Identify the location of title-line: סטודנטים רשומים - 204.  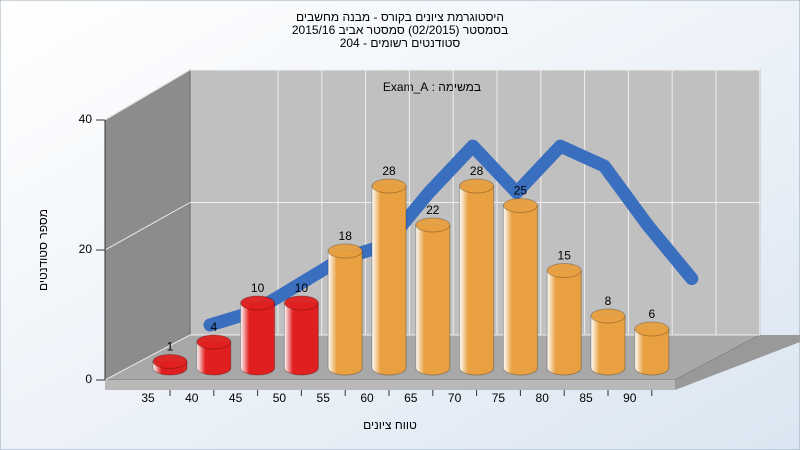
(400, 43).